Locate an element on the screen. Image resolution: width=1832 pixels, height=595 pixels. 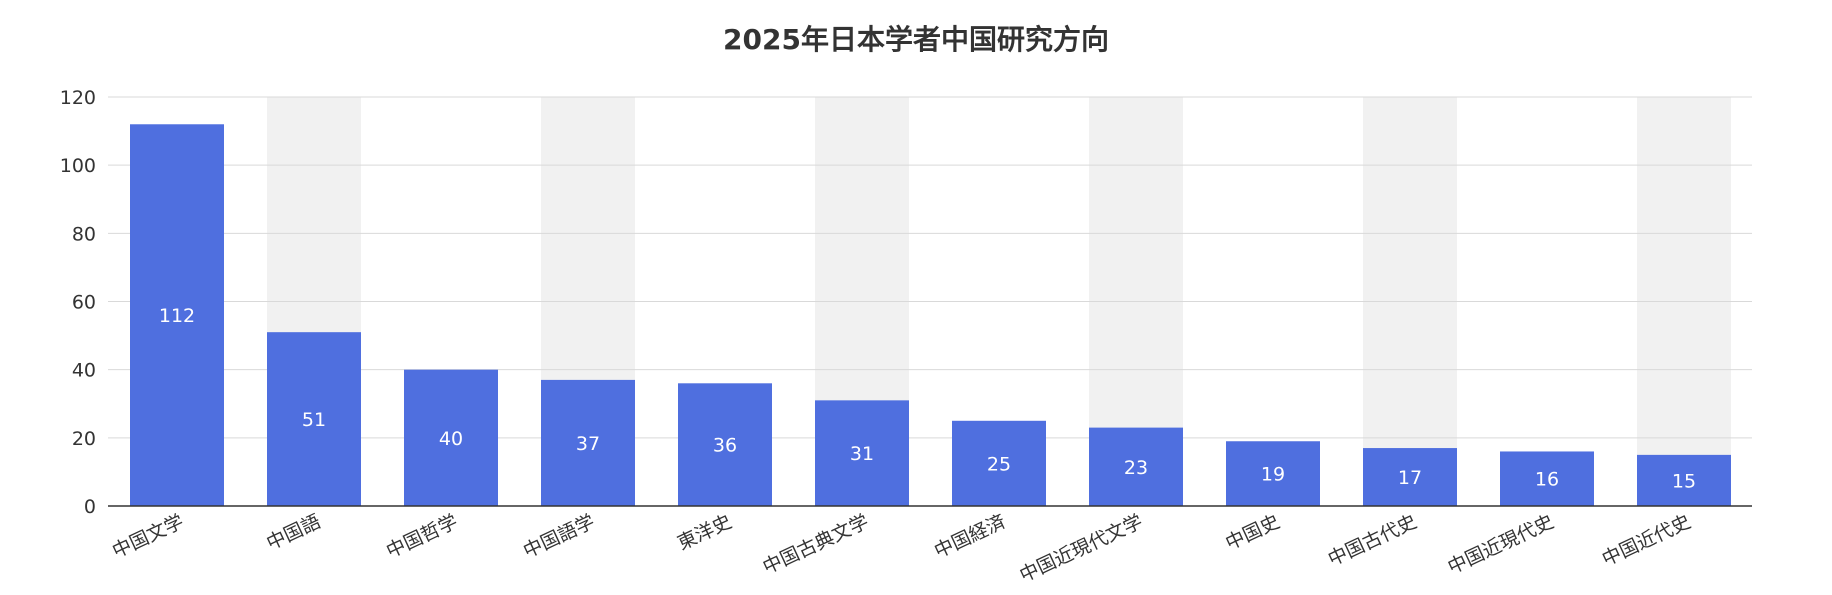
y-tick-label: 40 is located at coordinates (84, 371).